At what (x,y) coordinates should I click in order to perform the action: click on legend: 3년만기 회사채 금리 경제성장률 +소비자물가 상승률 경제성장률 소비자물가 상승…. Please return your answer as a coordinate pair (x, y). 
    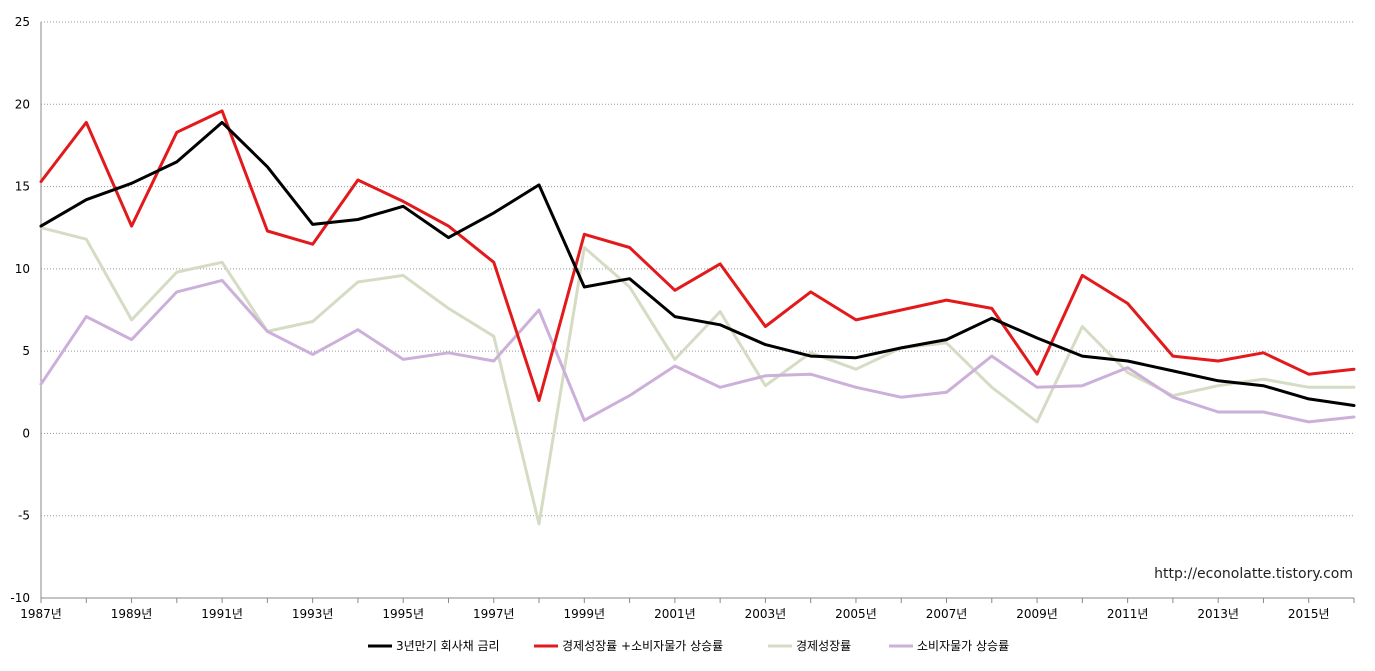
    Looking at the image, I should click on (688, 646).